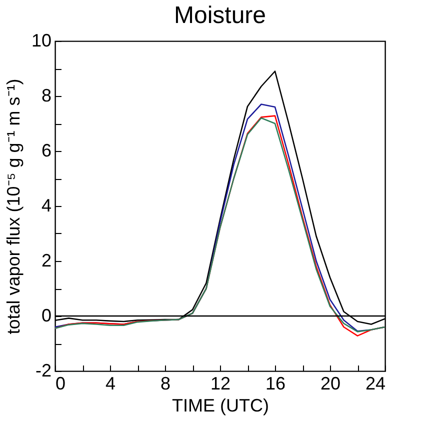 Image resolution: width=425 pixels, height=436 pixels. I want to click on x-tick-label: 20, so click(330, 384).